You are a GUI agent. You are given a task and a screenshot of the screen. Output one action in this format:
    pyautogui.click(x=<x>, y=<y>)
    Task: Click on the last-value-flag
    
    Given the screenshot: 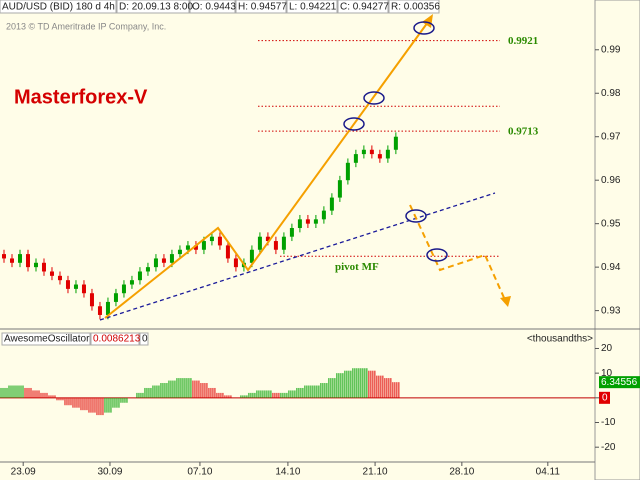 What is the action you would take?
    pyautogui.click(x=619, y=382)
    